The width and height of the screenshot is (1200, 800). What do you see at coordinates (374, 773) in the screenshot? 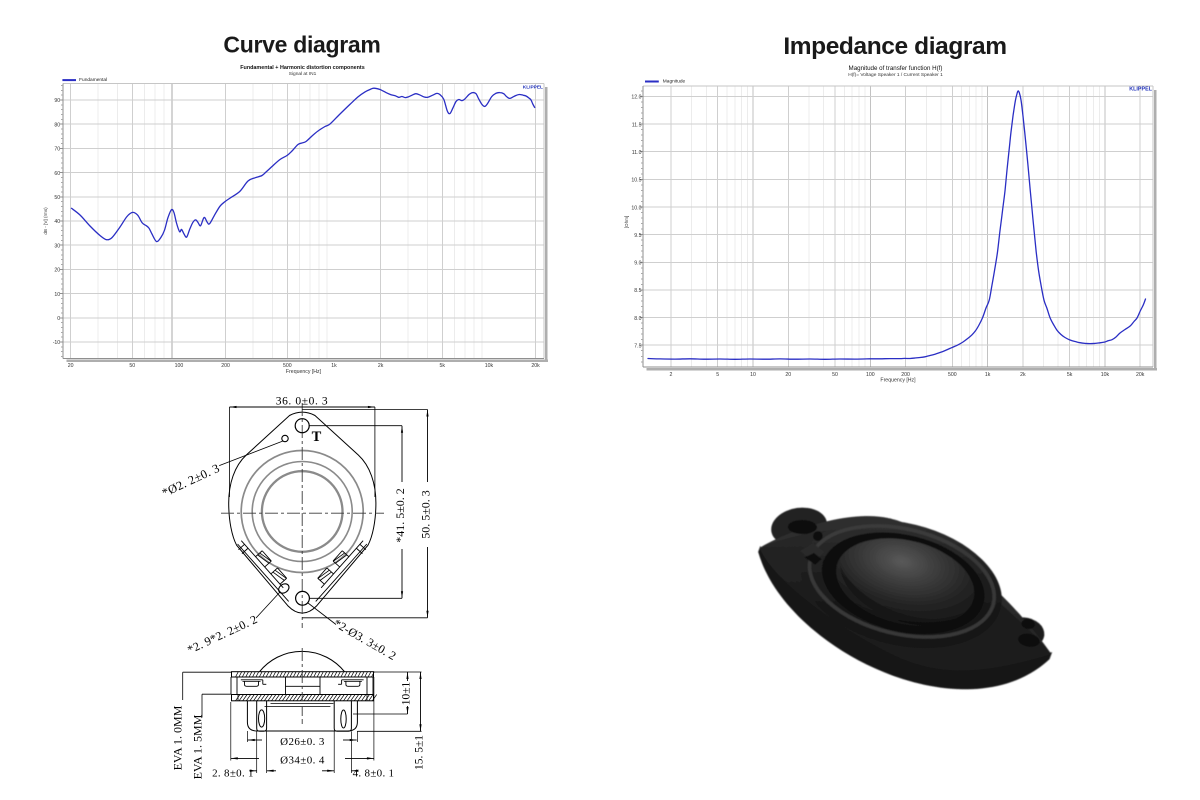
I see `svg-text: 4. 8±0. 1` at bounding box center [374, 773].